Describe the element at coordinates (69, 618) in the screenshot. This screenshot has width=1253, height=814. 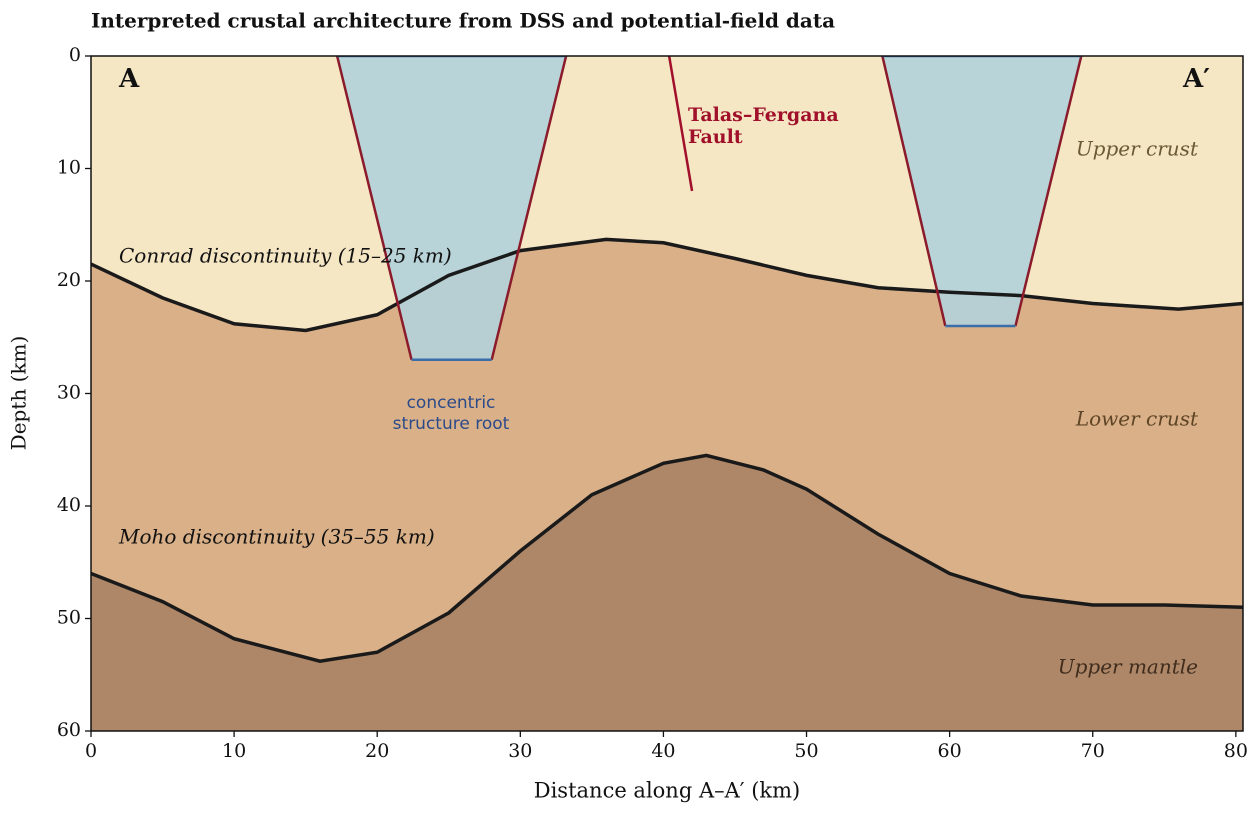
I see `y-tick-label: 50` at that location.